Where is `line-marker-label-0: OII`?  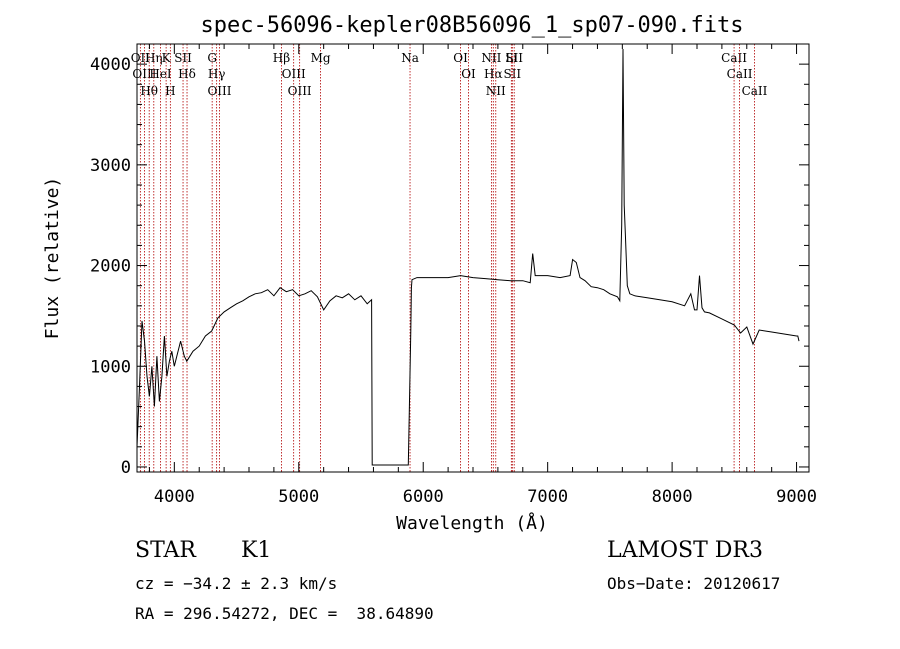
line-marker-label-0: OII is located at coordinates (141, 58).